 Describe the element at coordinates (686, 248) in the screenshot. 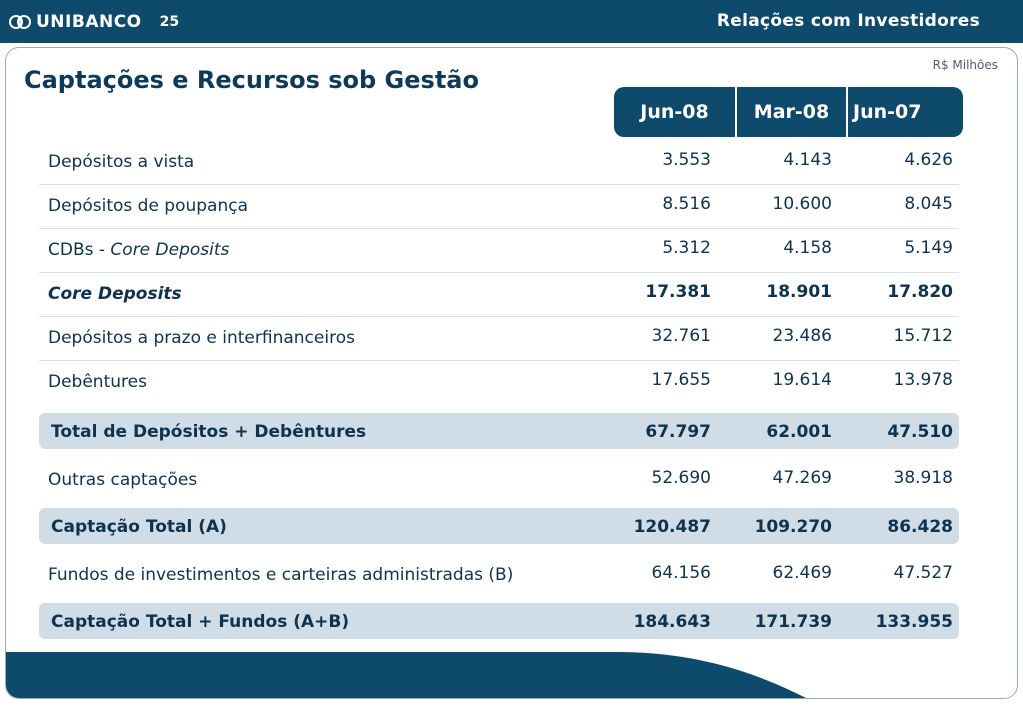

I see `value-jun-08: 5.312` at that location.